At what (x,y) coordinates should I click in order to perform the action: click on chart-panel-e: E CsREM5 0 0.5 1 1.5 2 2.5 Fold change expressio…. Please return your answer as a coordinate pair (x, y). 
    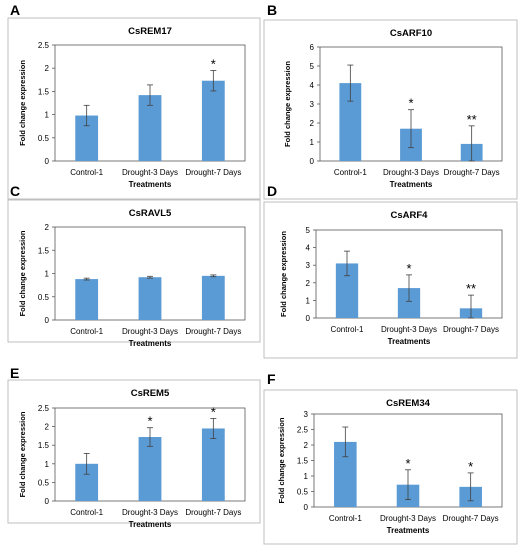
    Looking at the image, I should click on (134, 447).